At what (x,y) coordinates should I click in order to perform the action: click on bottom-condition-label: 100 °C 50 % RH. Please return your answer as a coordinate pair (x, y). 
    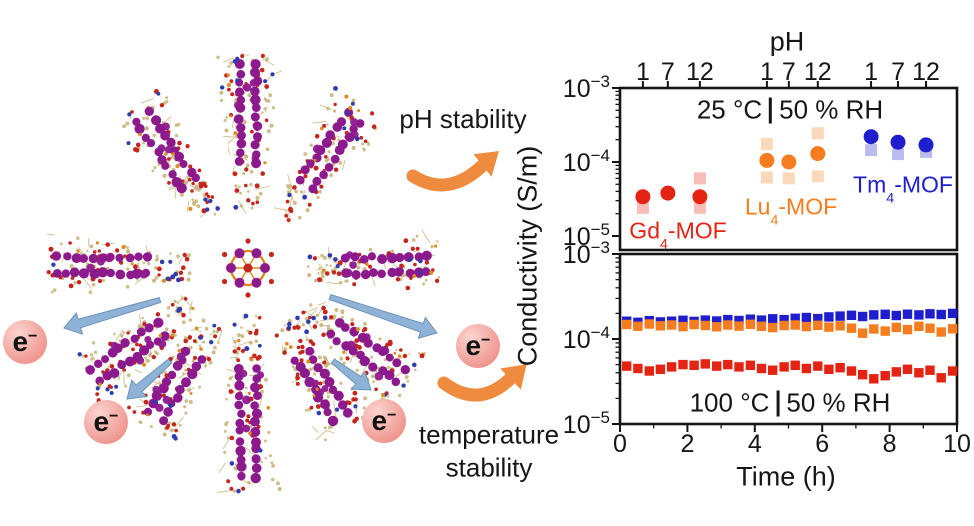
    Looking at the image, I should click on (790, 403).